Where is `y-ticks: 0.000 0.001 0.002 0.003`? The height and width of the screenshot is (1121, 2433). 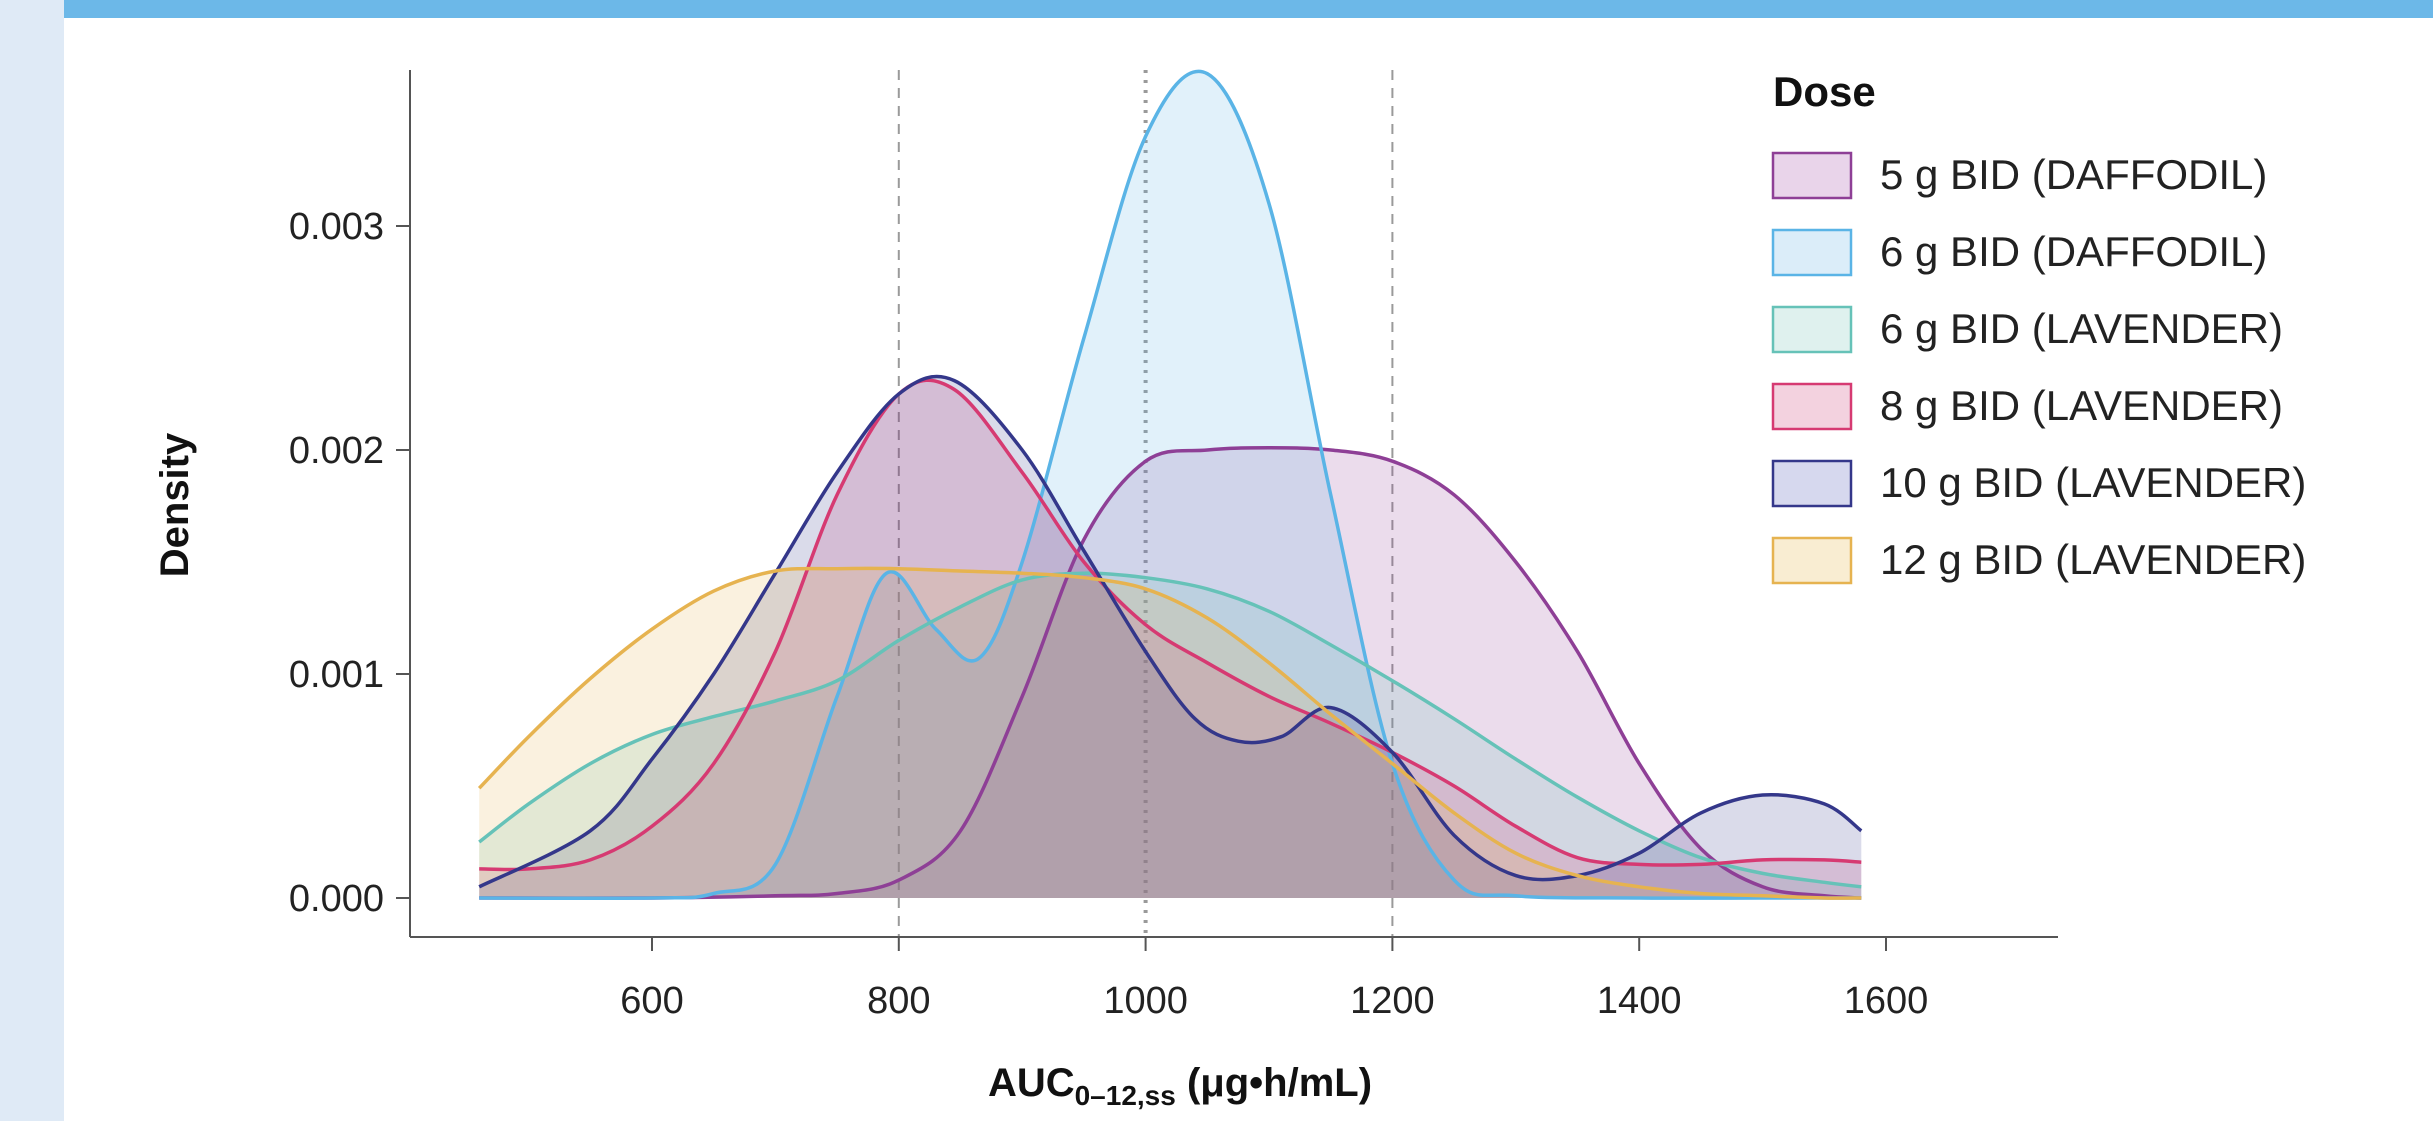
y-ticks: 0.000 0.001 0.002 0.003 is located at coordinates (349, 563).